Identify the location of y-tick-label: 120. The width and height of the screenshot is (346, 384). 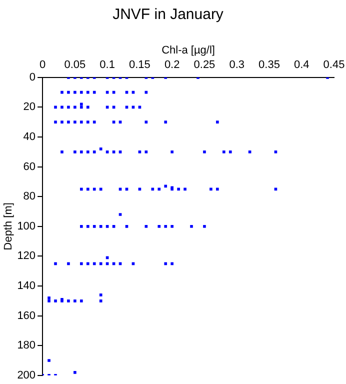
(26, 256).